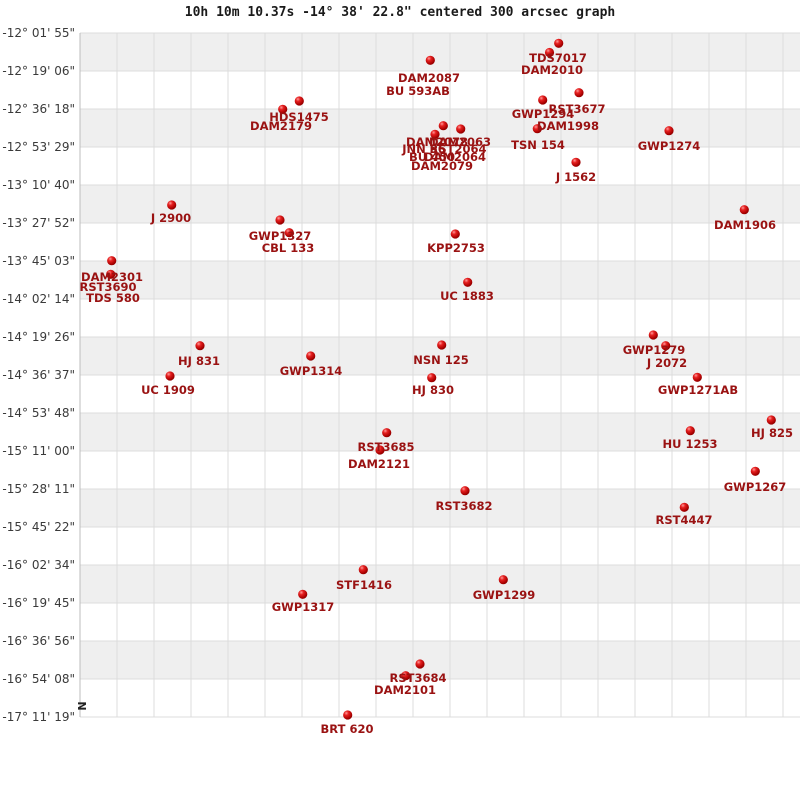  Describe the element at coordinates (433, 390) in the screenshot. I see `star-label: HJ 830` at that location.